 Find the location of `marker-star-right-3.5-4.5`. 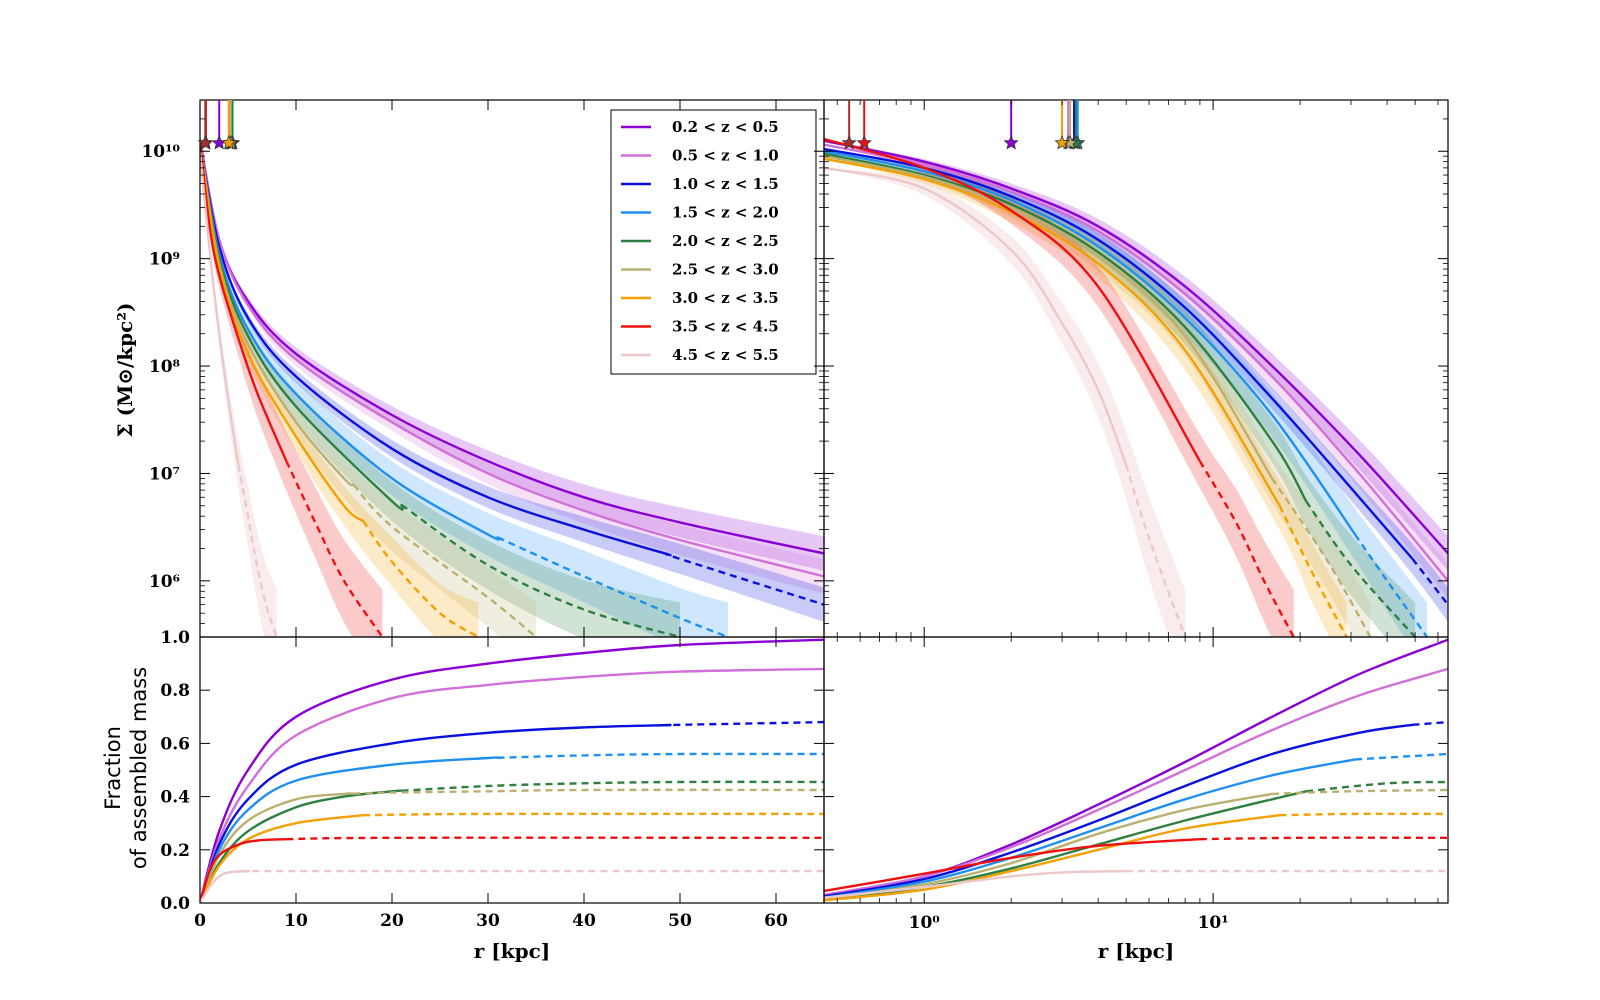

marker-star-right-3.5-4.5 is located at coordinates (864, 142).